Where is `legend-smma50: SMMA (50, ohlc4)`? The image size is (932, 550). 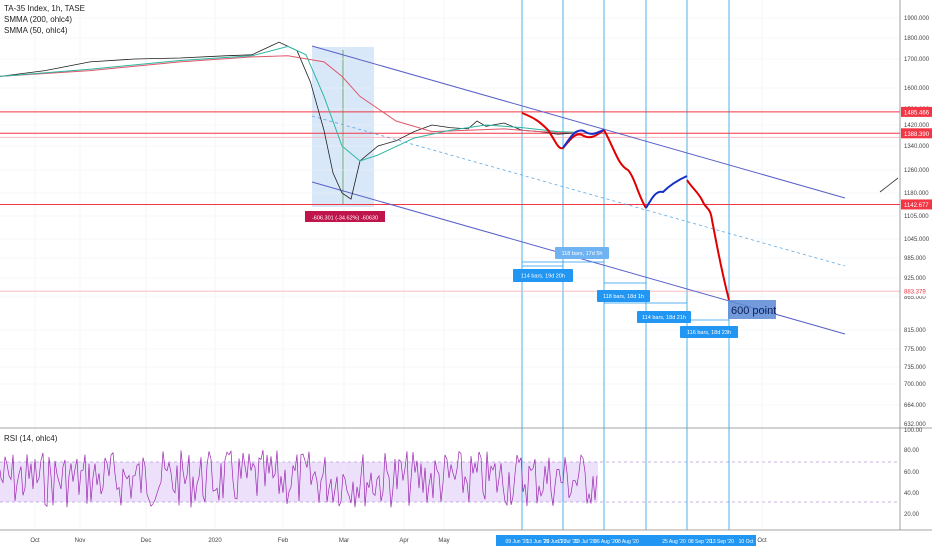
legend-smma50: SMMA (50, ohlc4) is located at coordinates (36, 30).